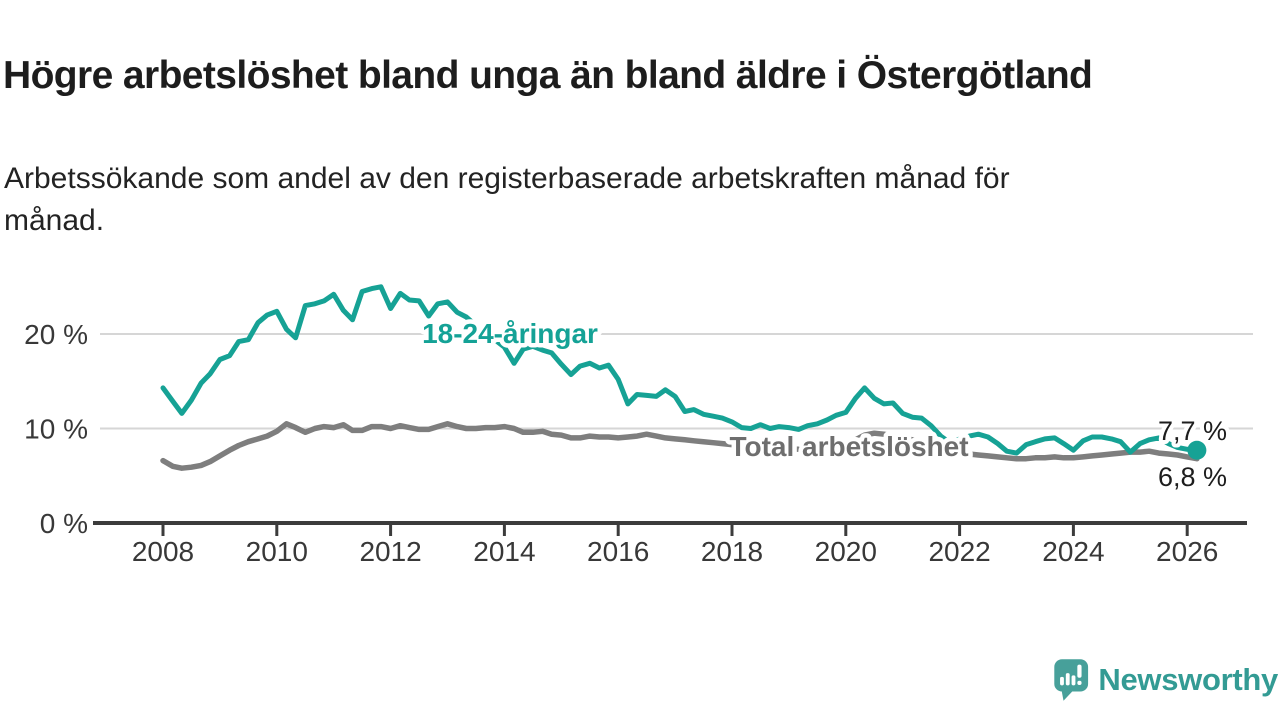  I want to click on end-value-label-youth: 7,7 %, so click(1192, 431).